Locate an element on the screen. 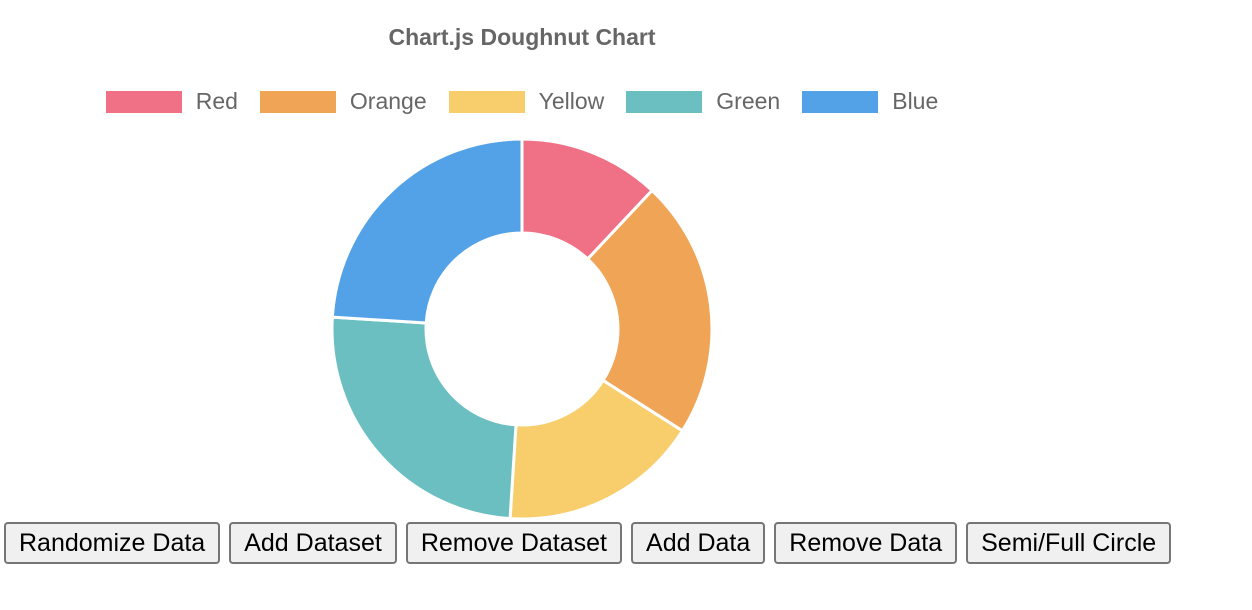  add-dataset-button: Add Dataset is located at coordinates (313, 543).